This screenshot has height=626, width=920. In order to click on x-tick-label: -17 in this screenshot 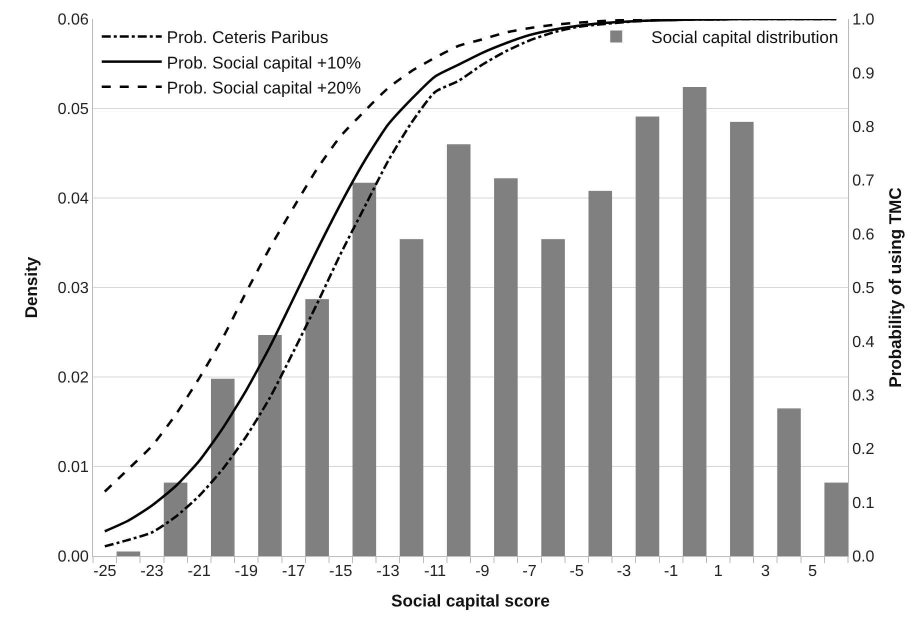, I will do `click(294, 571)`.